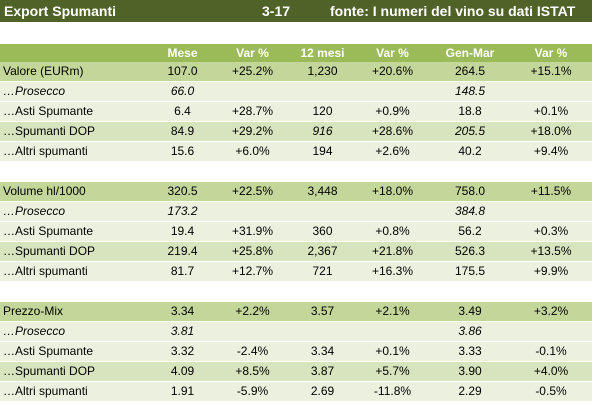  Describe the element at coordinates (322, 271) in the screenshot. I see `cell-value: 721` at that location.